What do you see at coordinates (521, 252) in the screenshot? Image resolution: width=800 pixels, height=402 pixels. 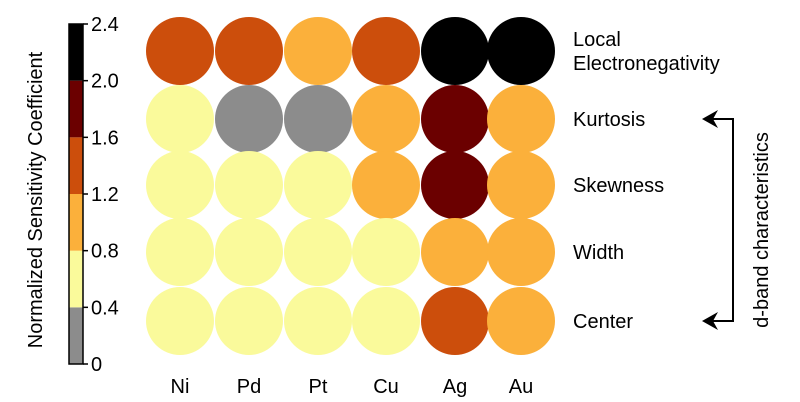 I see `cell-width-au` at bounding box center [521, 252].